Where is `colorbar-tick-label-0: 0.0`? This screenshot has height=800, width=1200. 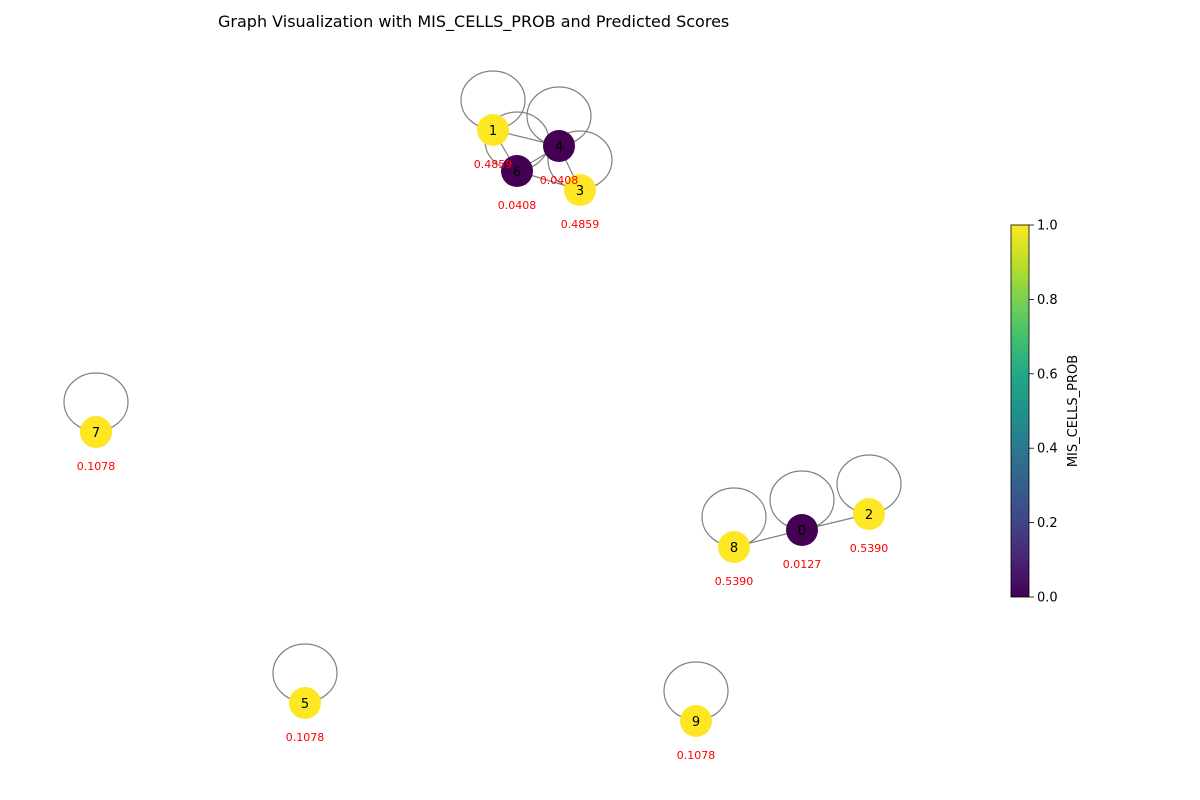 colorbar-tick-label-0: 0.0 is located at coordinates (1047, 598).